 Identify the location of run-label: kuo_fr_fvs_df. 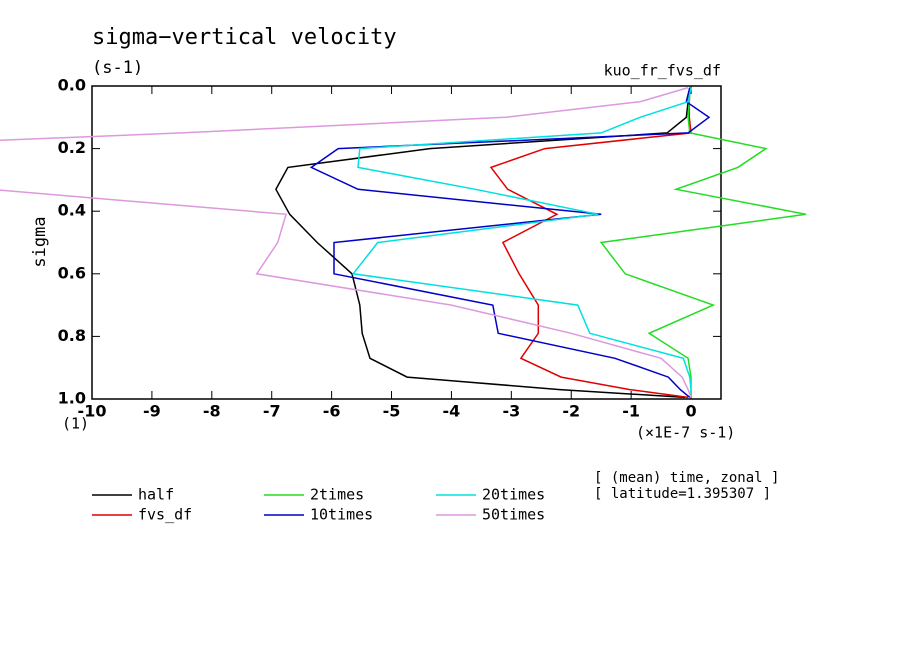
(662, 71).